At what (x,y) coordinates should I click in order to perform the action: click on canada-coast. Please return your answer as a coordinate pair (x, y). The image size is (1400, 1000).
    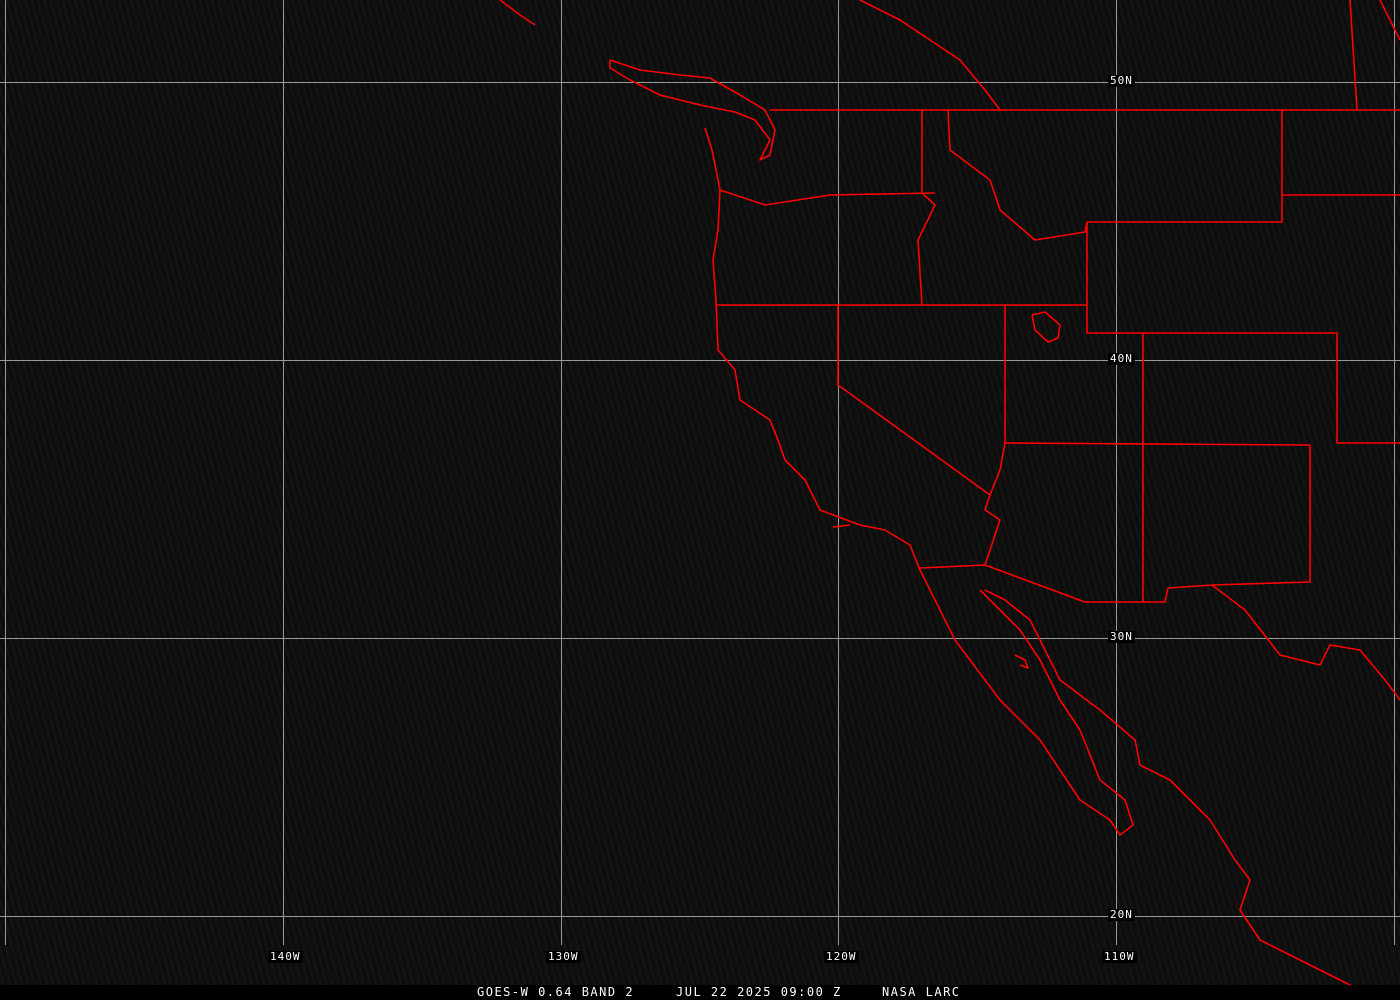
    Looking at the image, I should click on (930, 55).